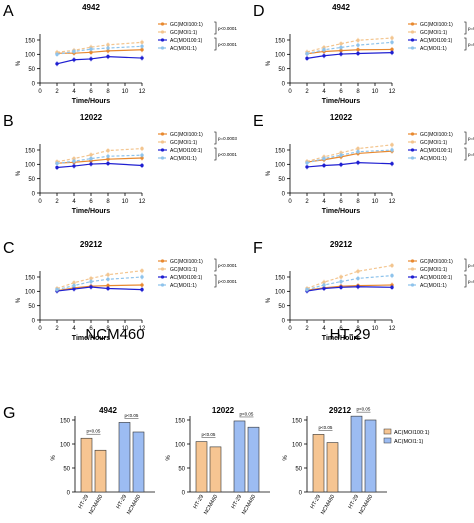  I want to click on panel-a-x-tick-label: 12, so click(142, 92).